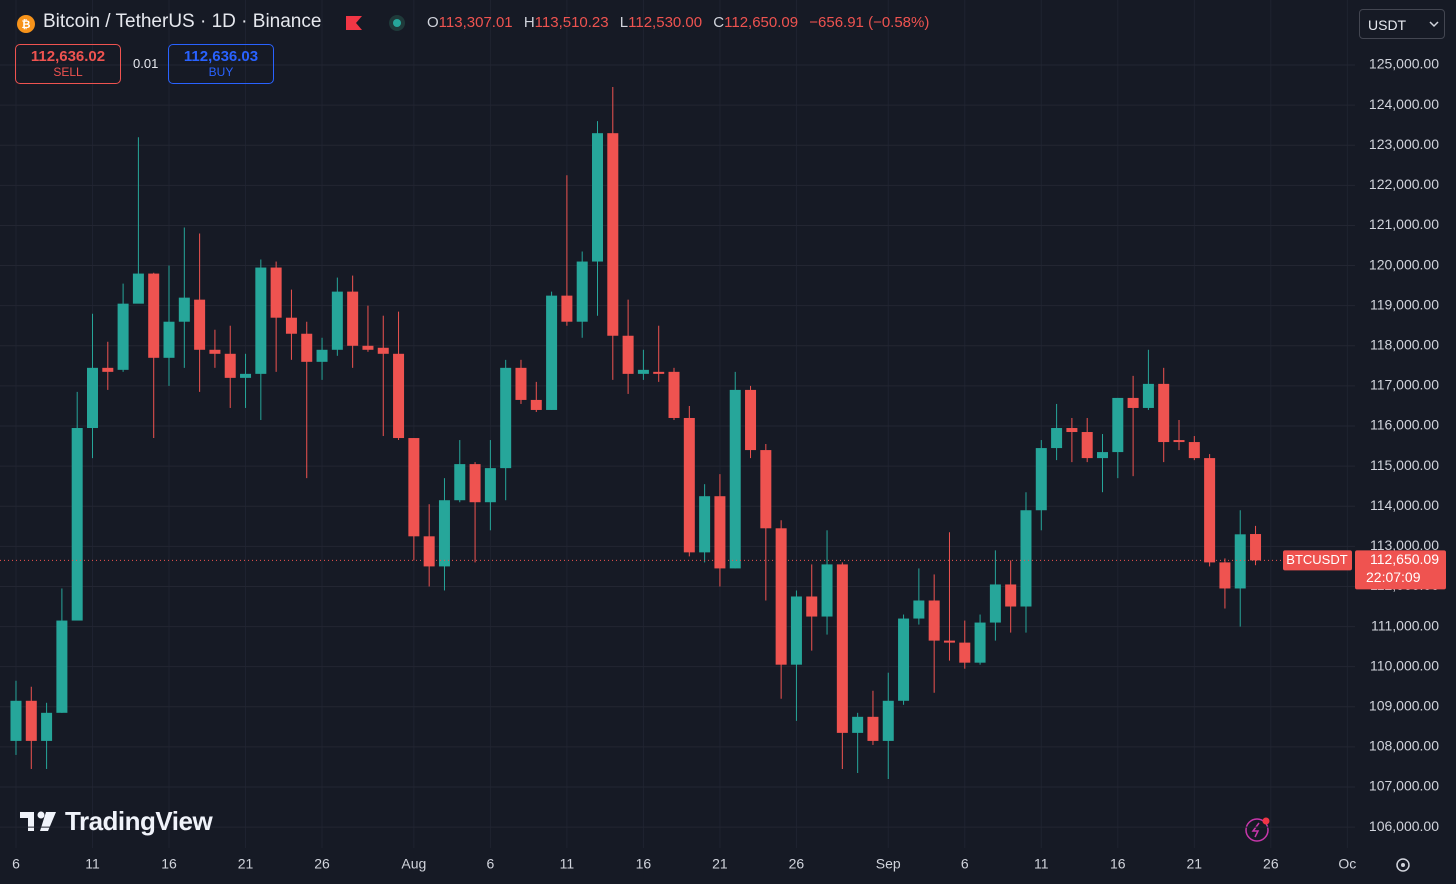  Describe the element at coordinates (1404, 224) in the screenshot. I see `y-tick-label: 121,000.00` at that location.